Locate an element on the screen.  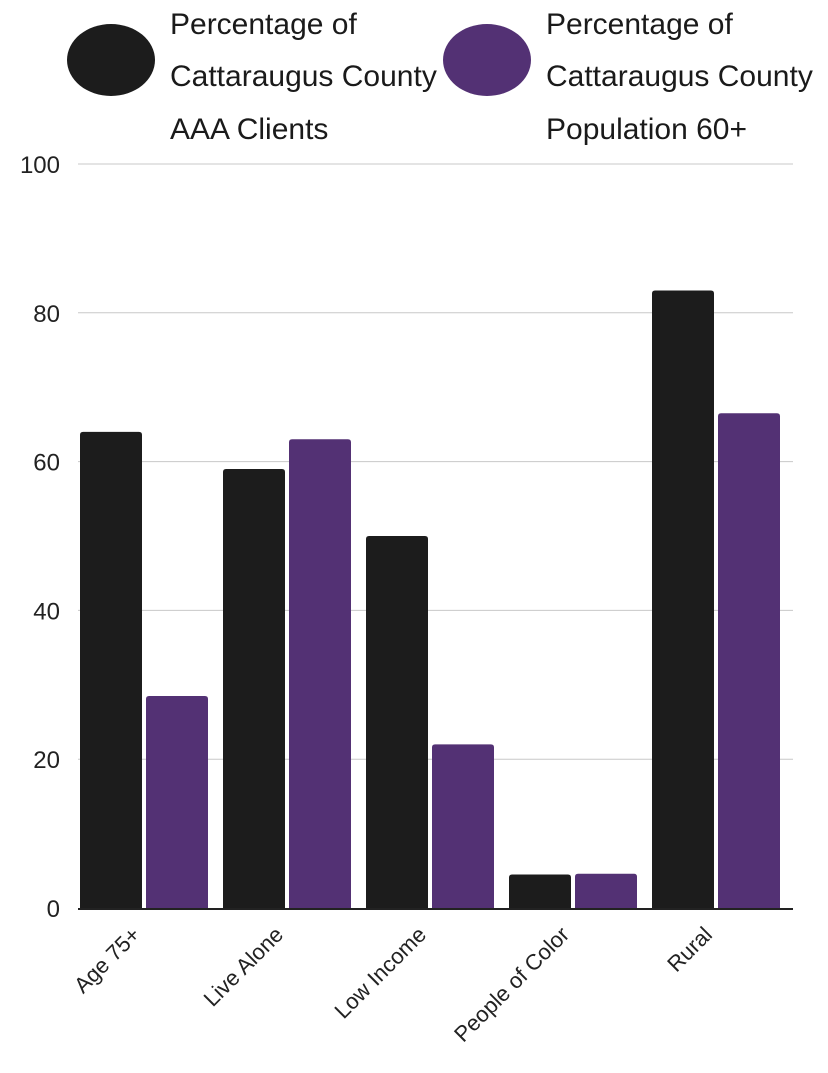
legend-label-population-line-2: Cattaraugus County is located at coordinates (679, 76).